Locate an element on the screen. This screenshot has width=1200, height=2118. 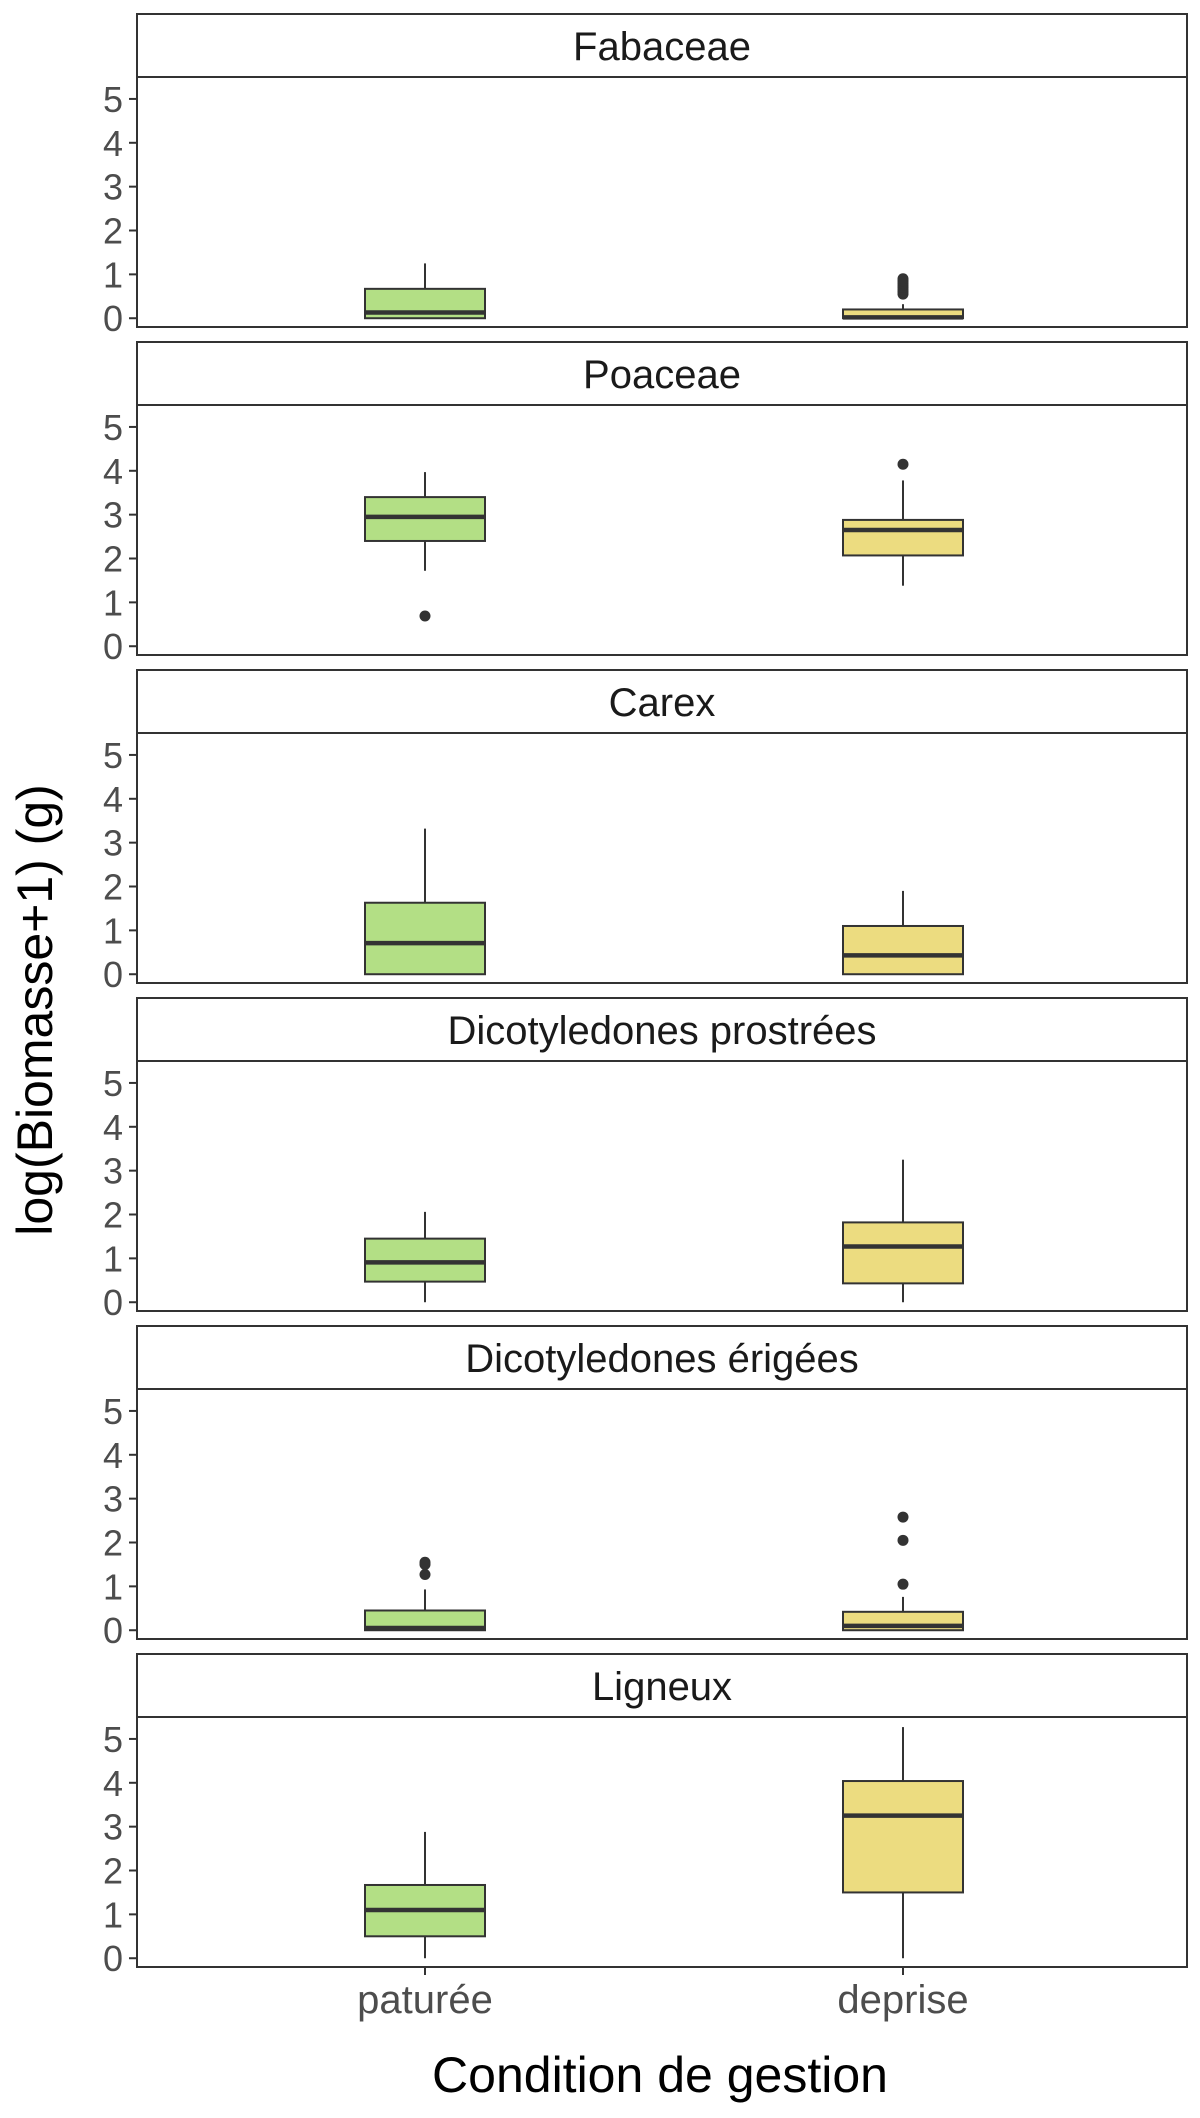
x-axis-title: Condition de gestion is located at coordinates (660, 2075).